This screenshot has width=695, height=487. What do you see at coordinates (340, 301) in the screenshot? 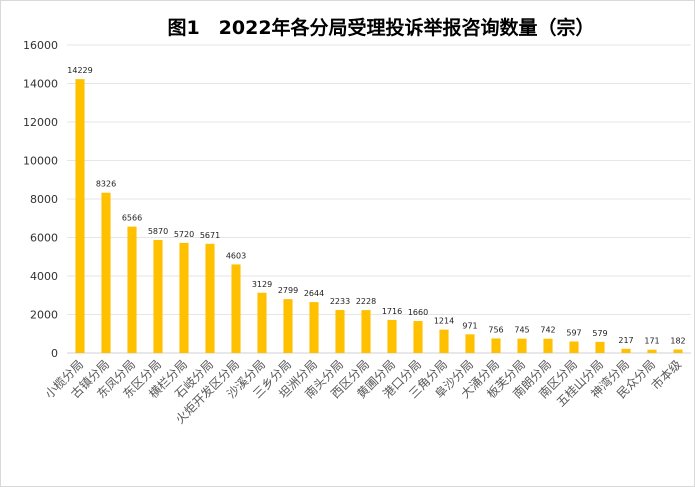
I see `data-label: 2233` at bounding box center [340, 301].